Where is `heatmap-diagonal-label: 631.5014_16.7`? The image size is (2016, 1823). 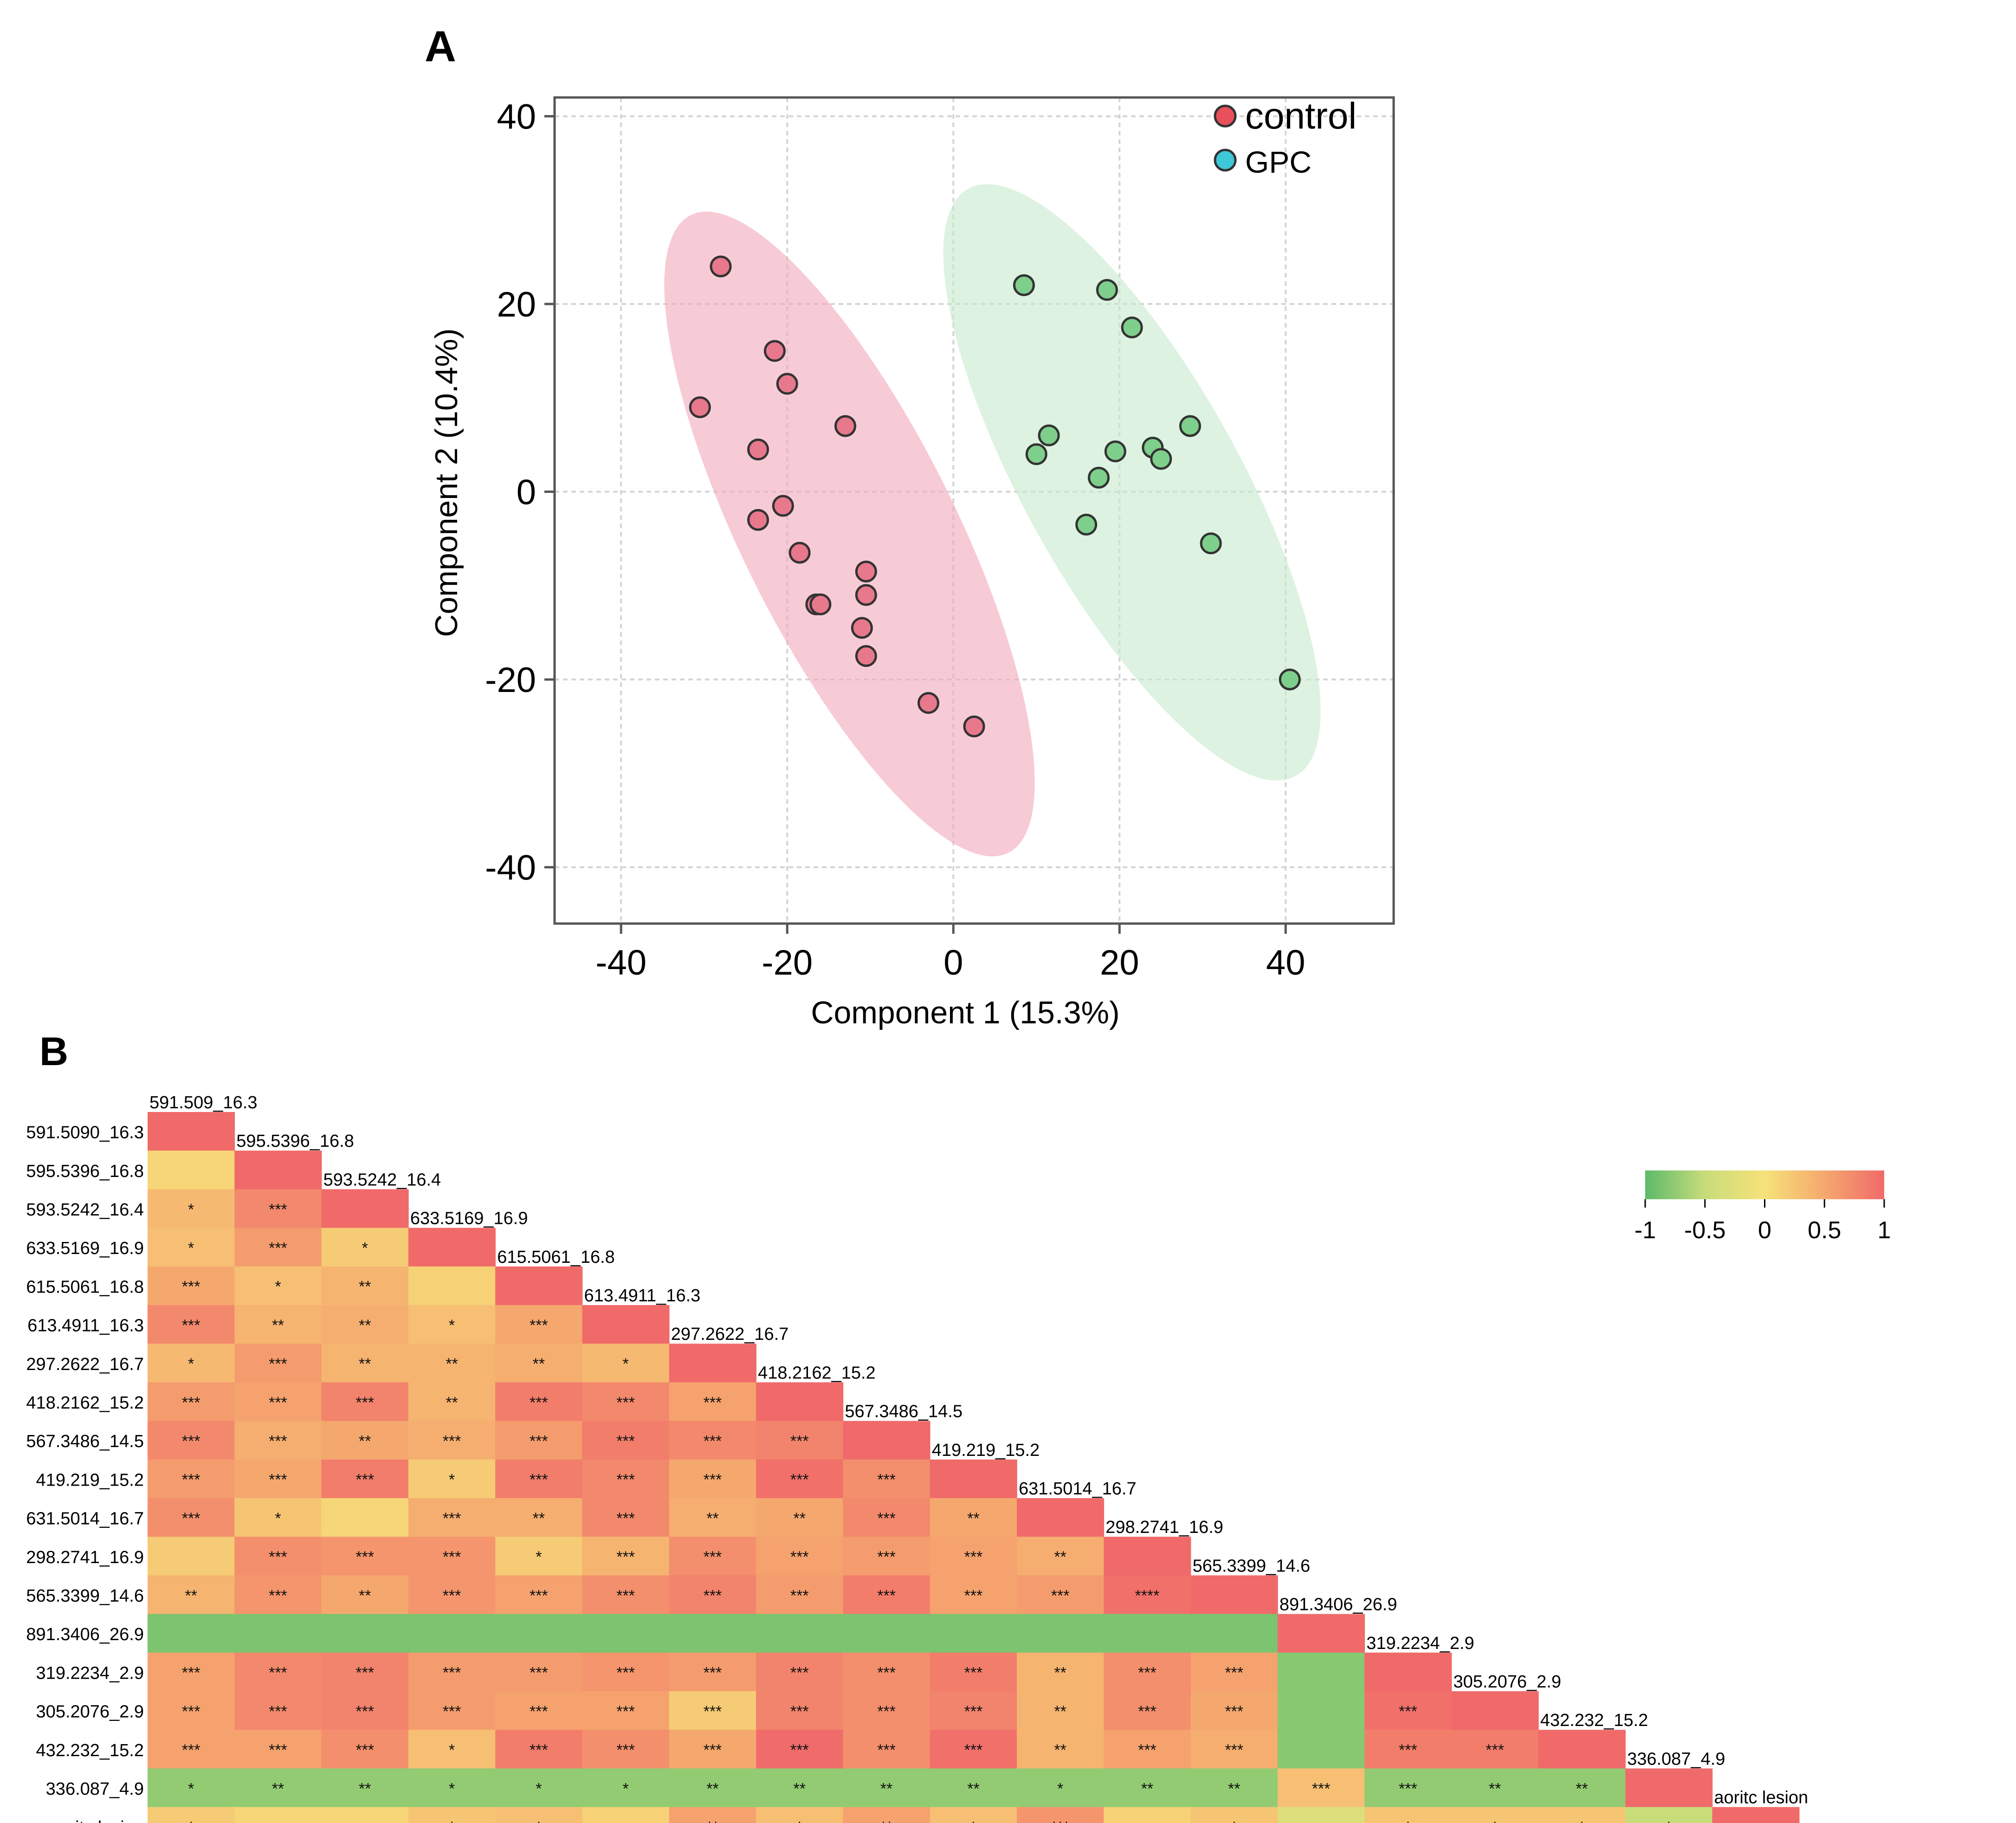
heatmap-diagonal-label: 631.5014_16.7 is located at coordinates (1078, 1489).